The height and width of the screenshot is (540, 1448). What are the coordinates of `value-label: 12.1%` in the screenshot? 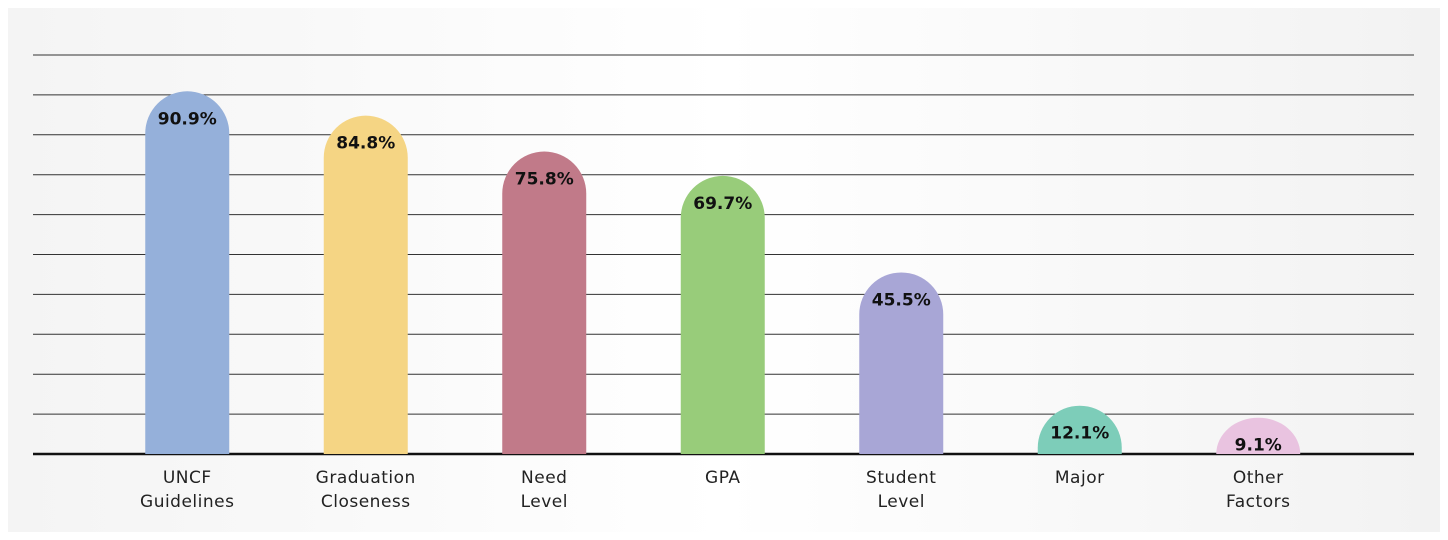 It's located at (1079, 434).